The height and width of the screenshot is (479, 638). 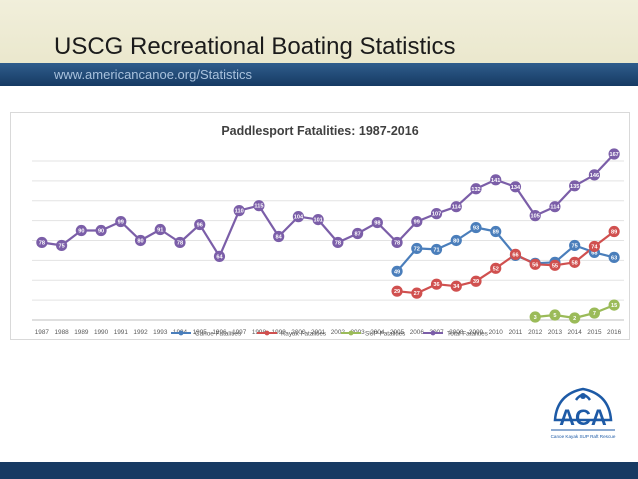 I want to click on data-label: 27, so click(x=417, y=294).